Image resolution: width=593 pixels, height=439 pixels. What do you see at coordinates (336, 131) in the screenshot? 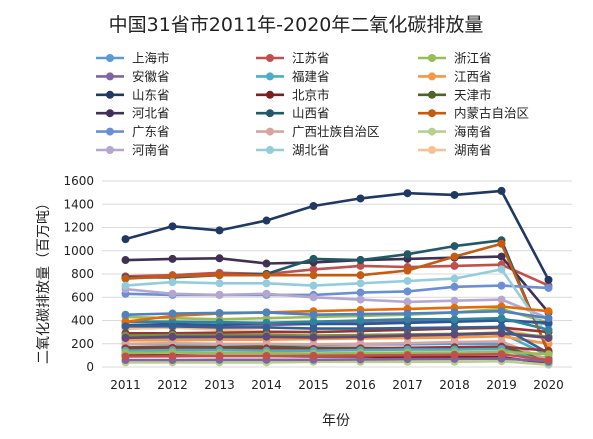
I see `legend-label: 广西壮族自治区` at bounding box center [336, 131].